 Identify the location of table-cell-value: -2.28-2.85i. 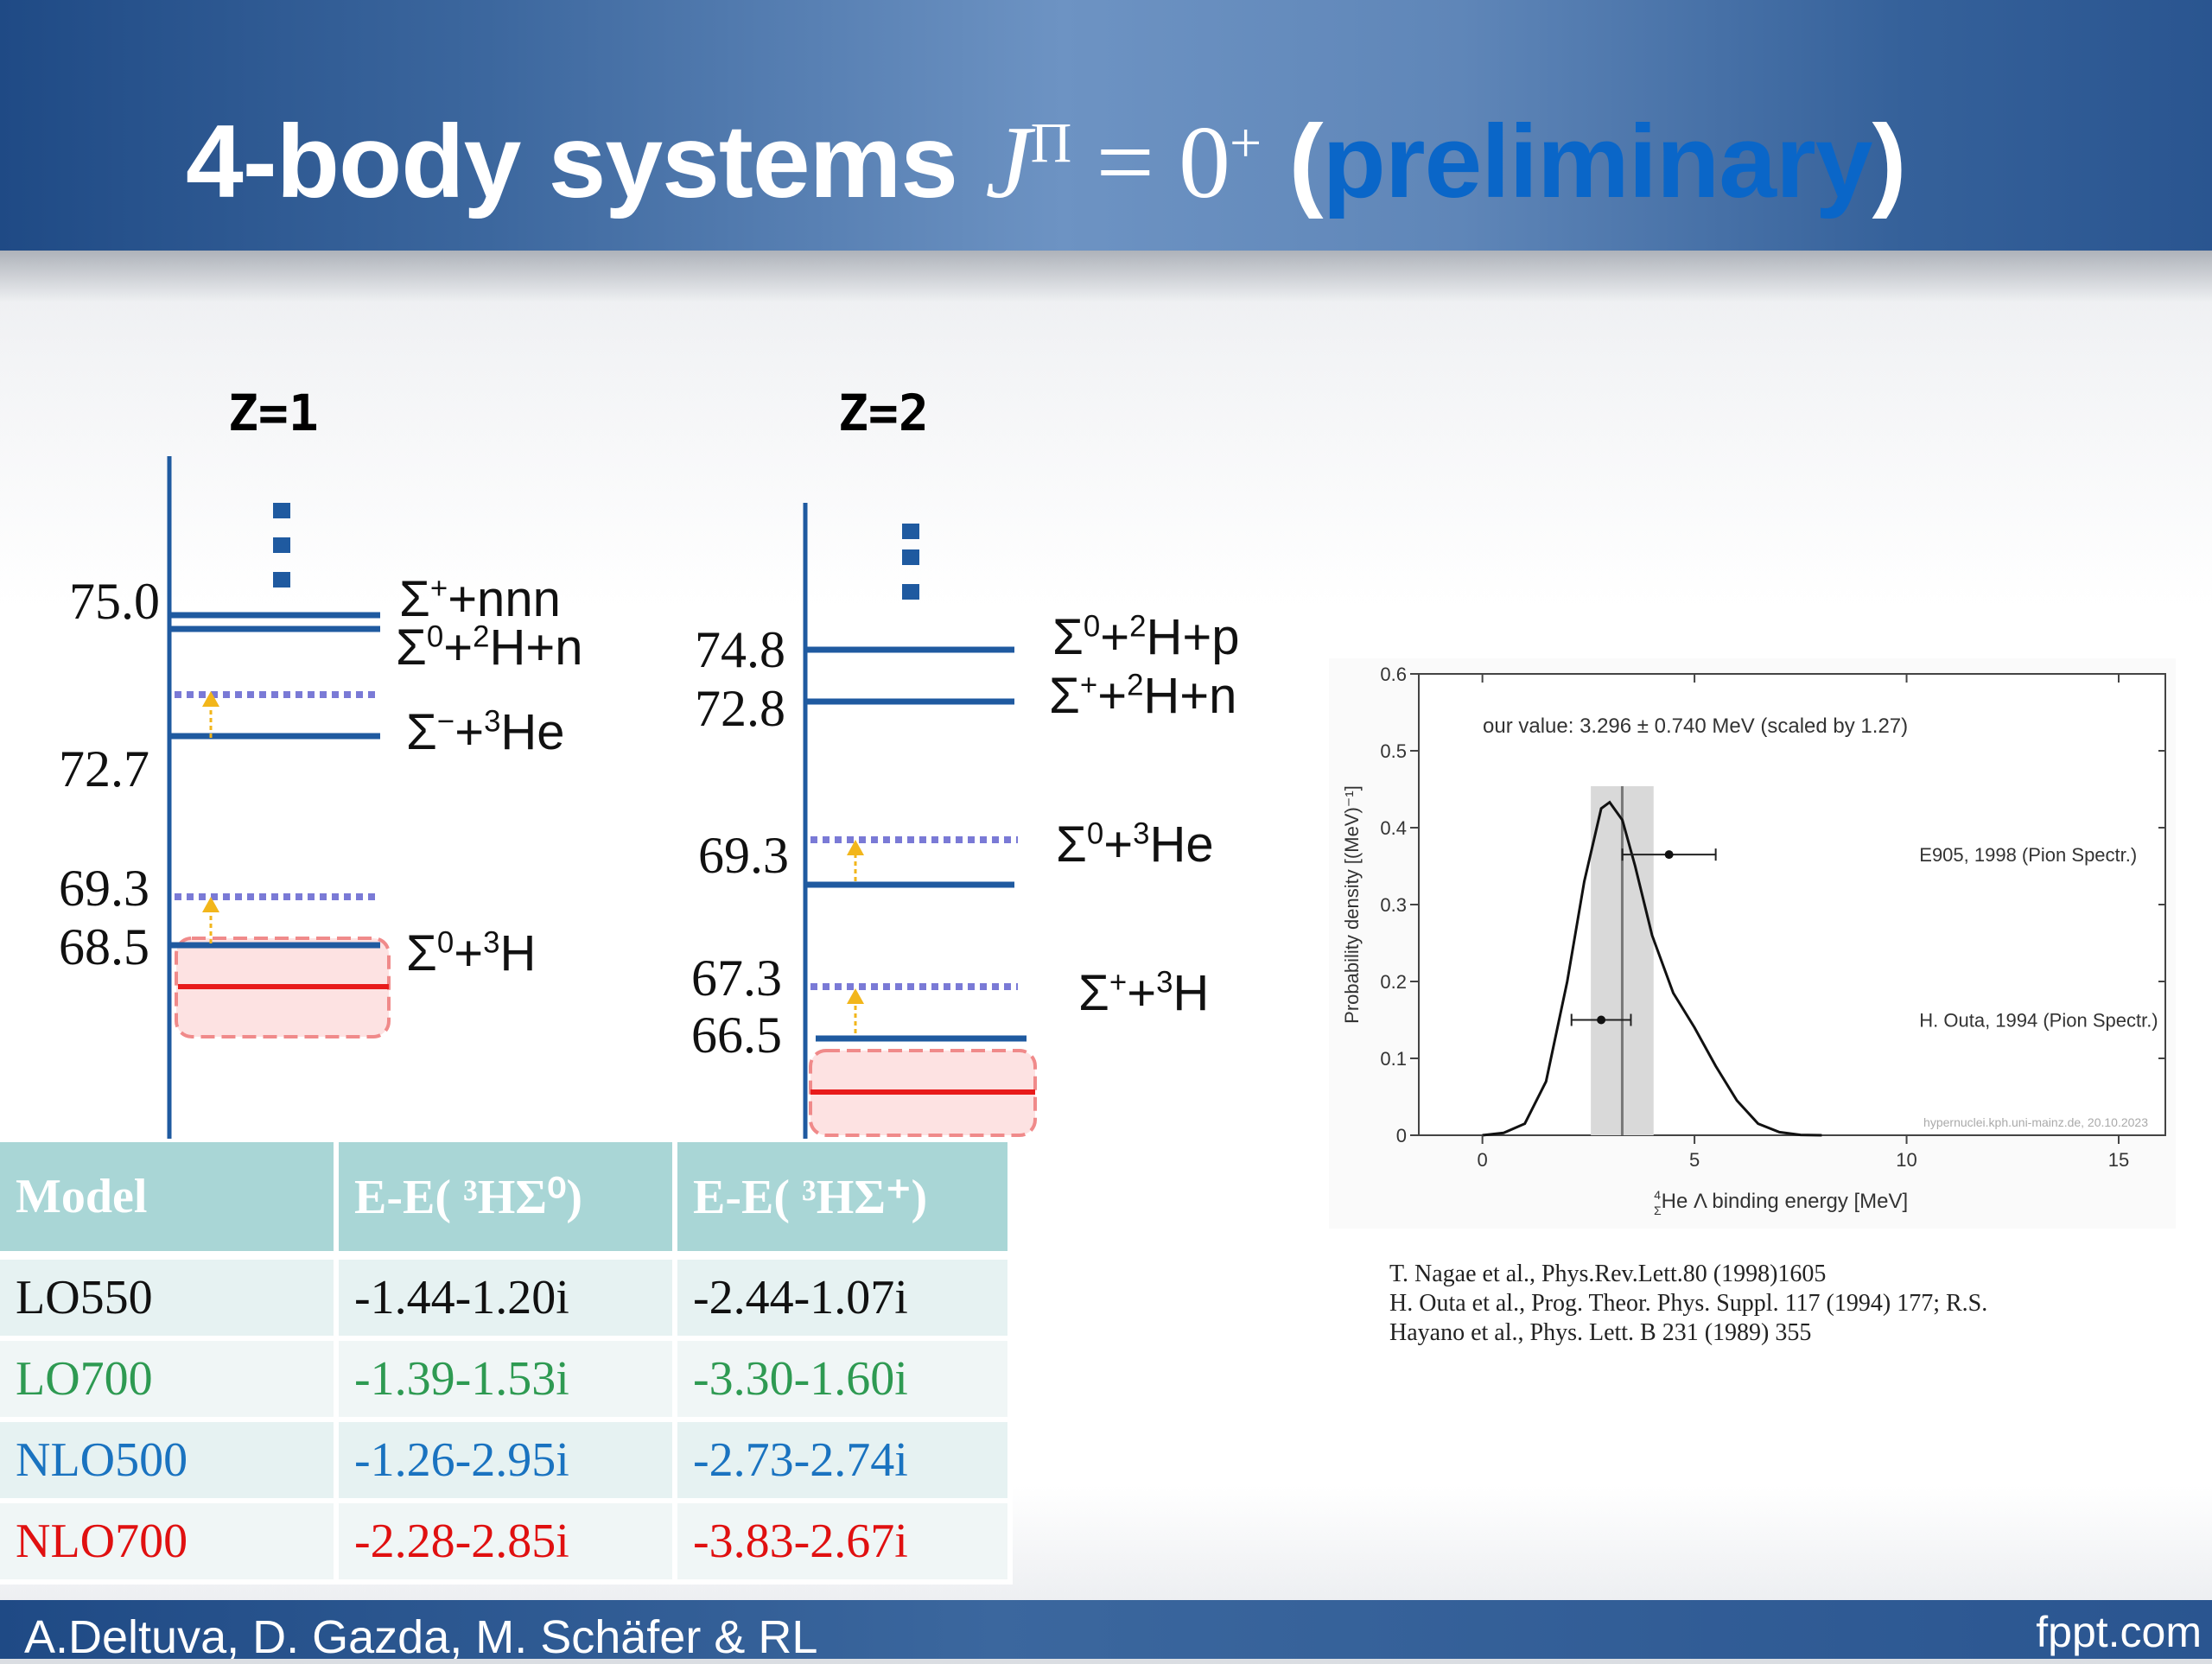
(508, 1544).